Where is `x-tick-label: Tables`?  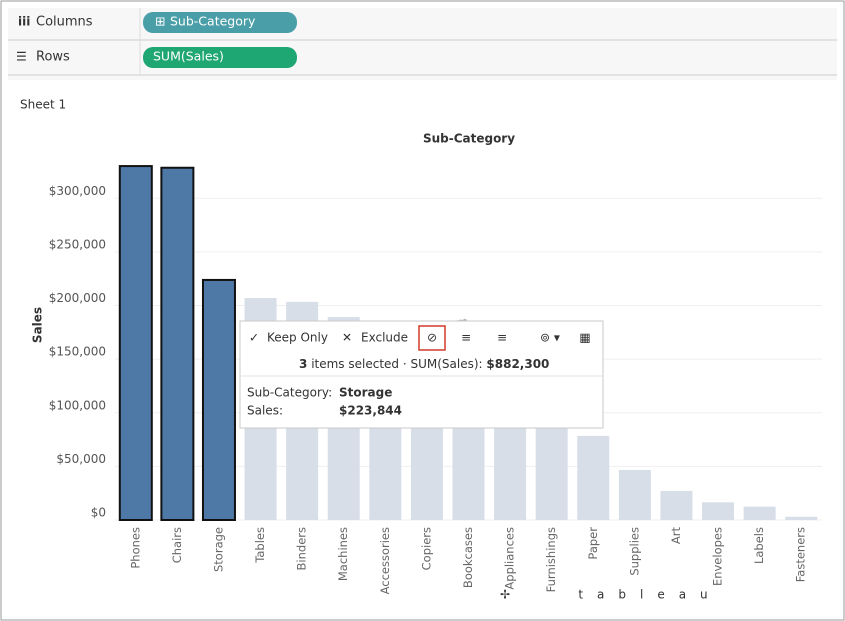 x-tick-label: Tables is located at coordinates (260, 545).